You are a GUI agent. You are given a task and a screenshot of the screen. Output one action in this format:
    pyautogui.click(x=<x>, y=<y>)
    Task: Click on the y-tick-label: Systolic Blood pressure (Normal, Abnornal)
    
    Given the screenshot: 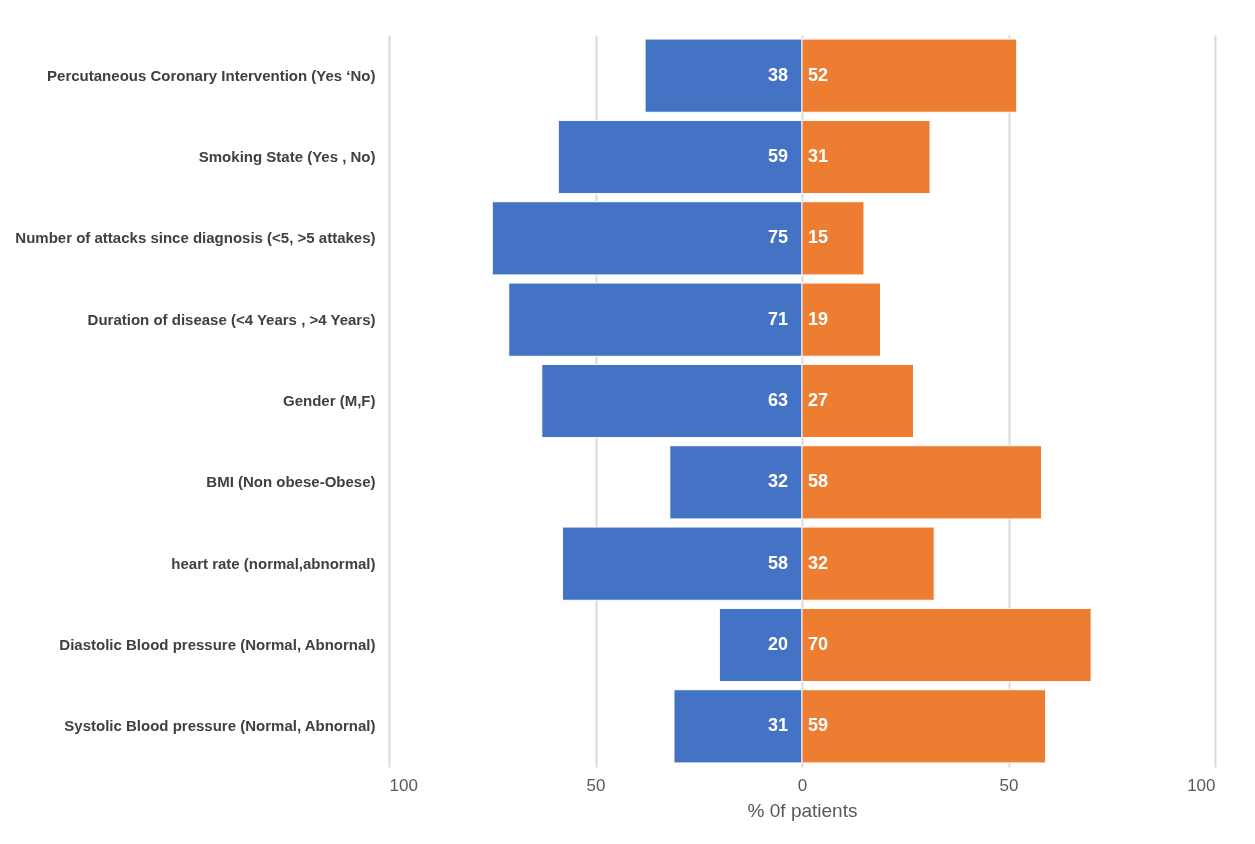 What is the action you would take?
    pyautogui.click(x=220, y=726)
    